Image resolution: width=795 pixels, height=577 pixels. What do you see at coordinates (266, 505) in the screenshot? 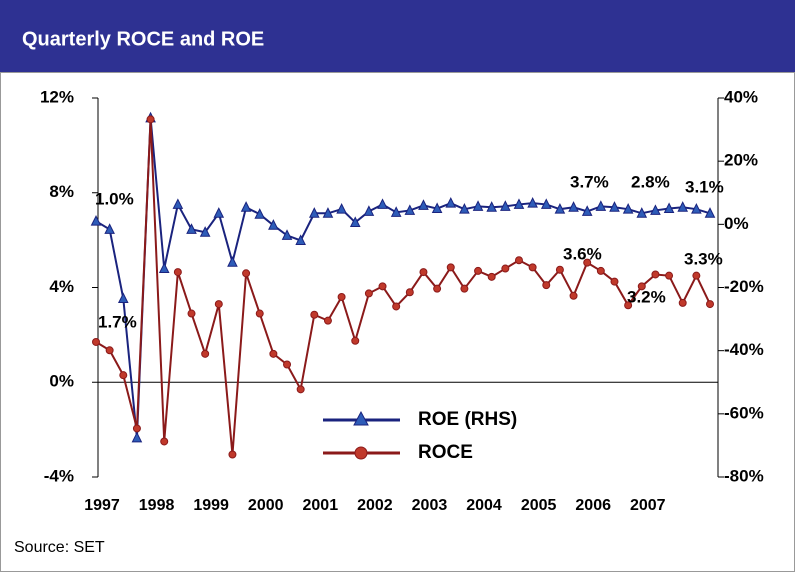
I see `x-tick-label: 2000` at bounding box center [266, 505].